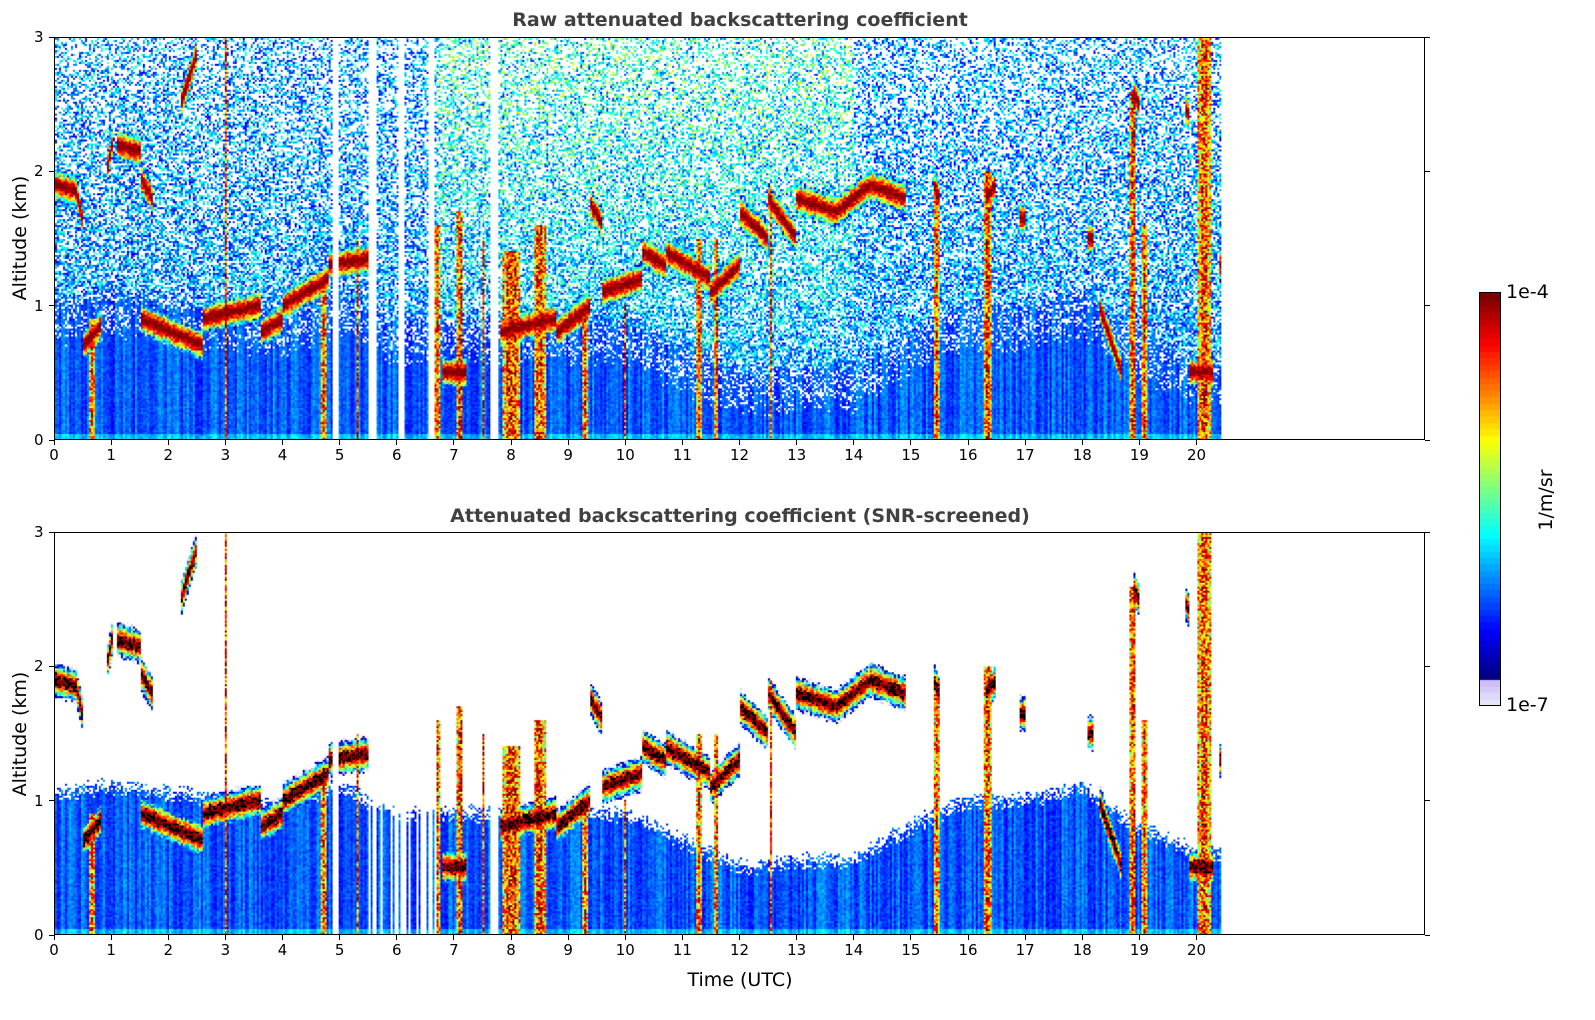 The width and height of the screenshot is (1595, 1020). Describe the element at coordinates (1082, 455) in the screenshot. I see `x-tick-label: 18` at that location.